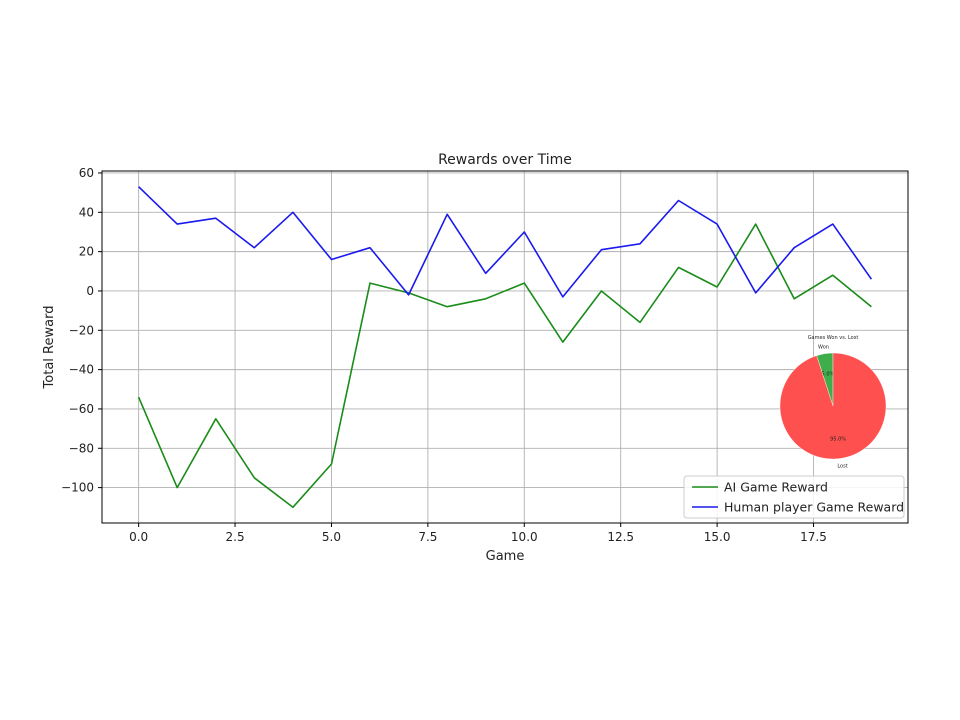  Describe the element at coordinates (505, 242) in the screenshot. I see `human-reward-line` at that location.